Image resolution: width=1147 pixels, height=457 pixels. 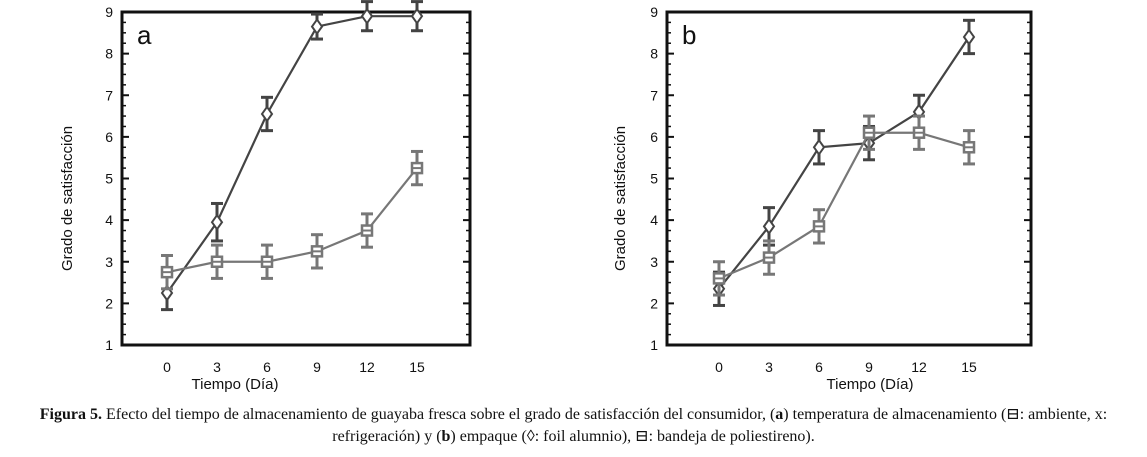 I want to click on panel-b-x-tick-label: 3, so click(x=769, y=367).